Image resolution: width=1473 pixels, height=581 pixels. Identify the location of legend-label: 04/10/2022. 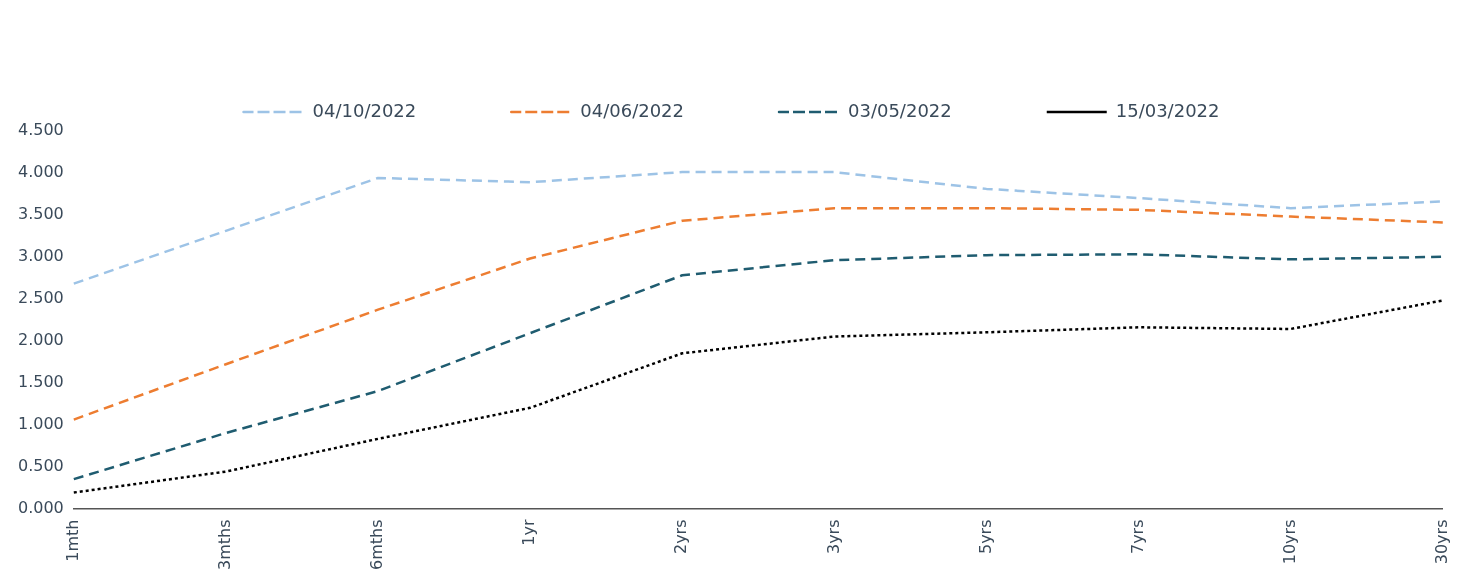
(364, 110).